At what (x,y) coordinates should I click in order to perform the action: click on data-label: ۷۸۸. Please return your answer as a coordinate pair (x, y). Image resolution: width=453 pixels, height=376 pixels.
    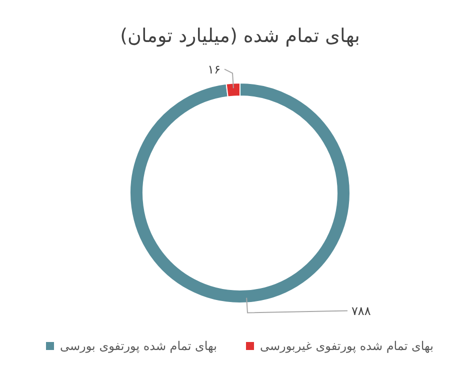
    Looking at the image, I should click on (361, 311).